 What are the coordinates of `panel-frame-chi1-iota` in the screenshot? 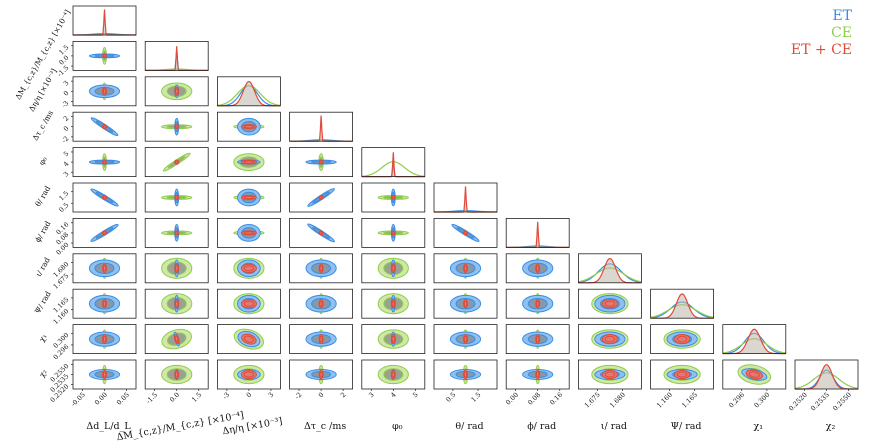 It's located at (610, 339).